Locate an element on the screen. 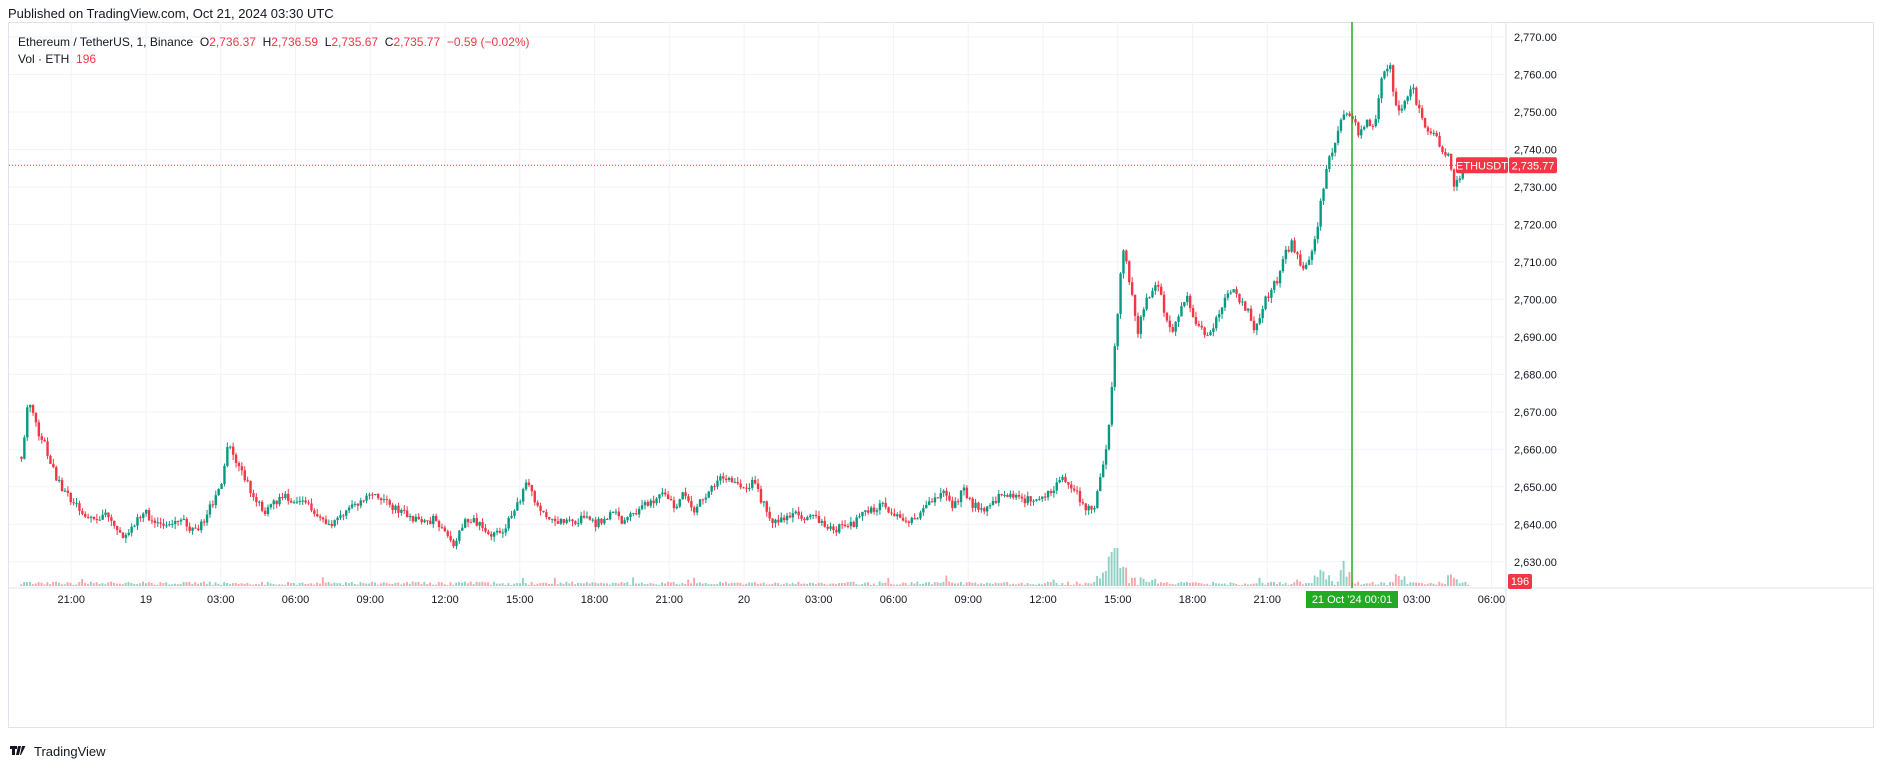 This screenshot has width=1882, height=768. footer-brand: TradingView is located at coordinates (58, 751).